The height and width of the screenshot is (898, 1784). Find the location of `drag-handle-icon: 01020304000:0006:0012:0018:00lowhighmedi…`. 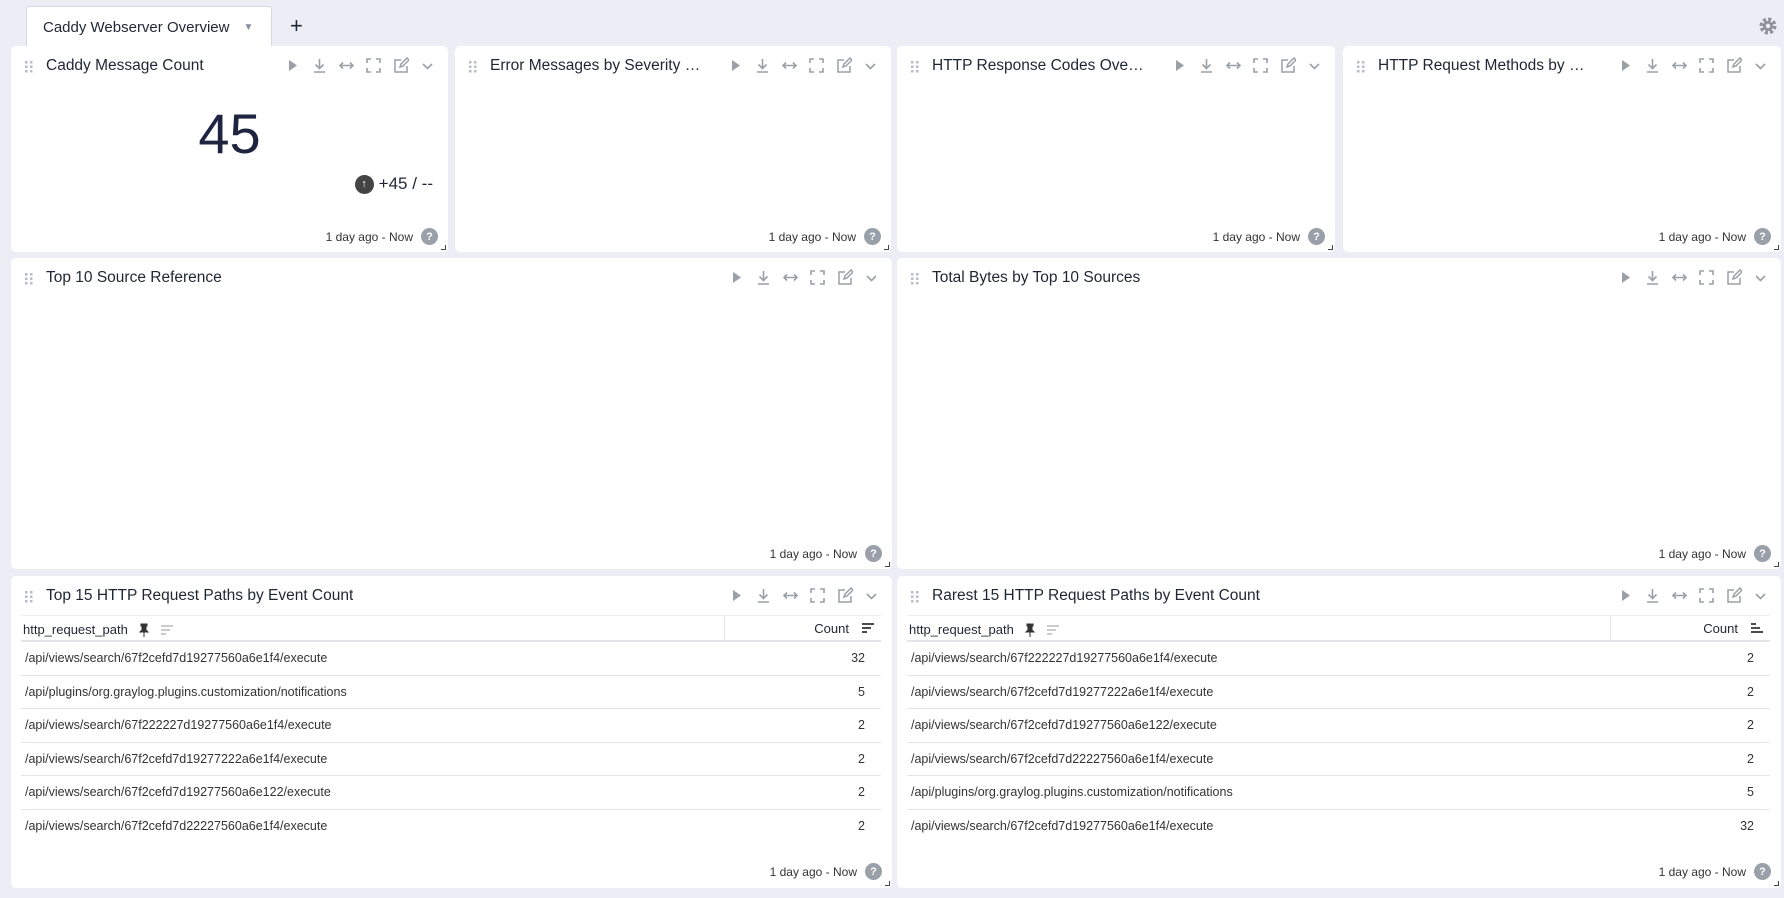

drag-handle-icon: 01020304000:0006:0012:0018:00lowhighmedi… is located at coordinates (473, 67).